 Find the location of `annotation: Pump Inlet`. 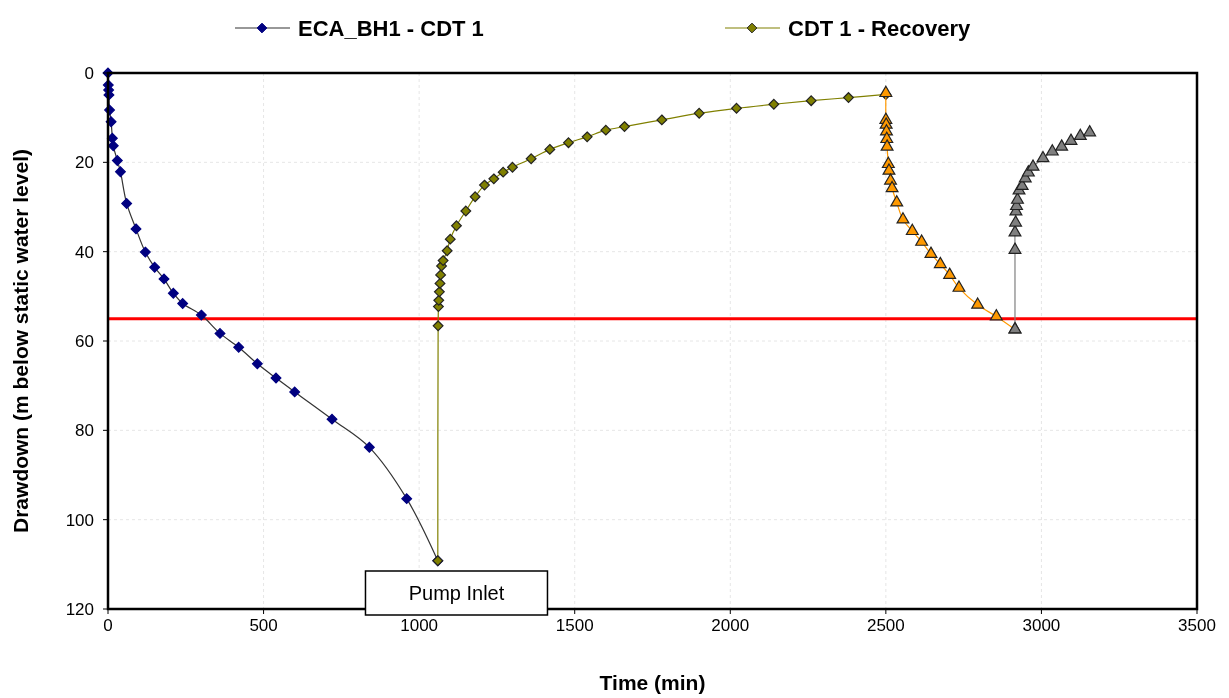

annotation: Pump Inlet is located at coordinates (456, 593).